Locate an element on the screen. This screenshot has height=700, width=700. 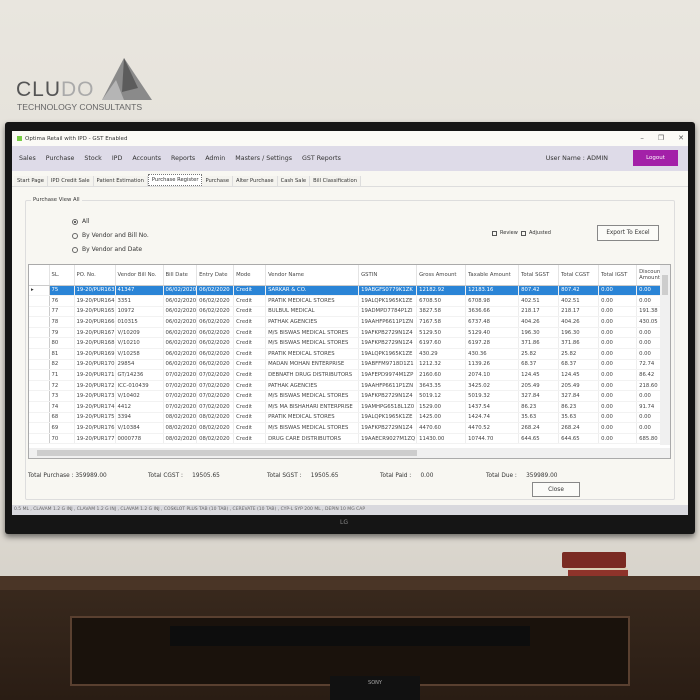
menu-sales: Sales is located at coordinates (27, 158).